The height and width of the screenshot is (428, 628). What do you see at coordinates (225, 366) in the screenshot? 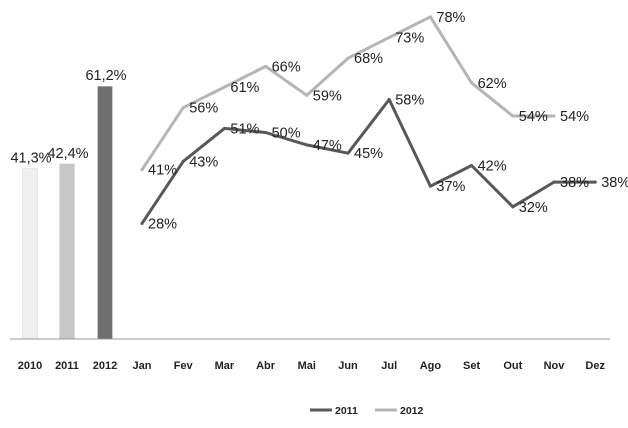
I see `x-tick-mar: Mar` at bounding box center [225, 366].